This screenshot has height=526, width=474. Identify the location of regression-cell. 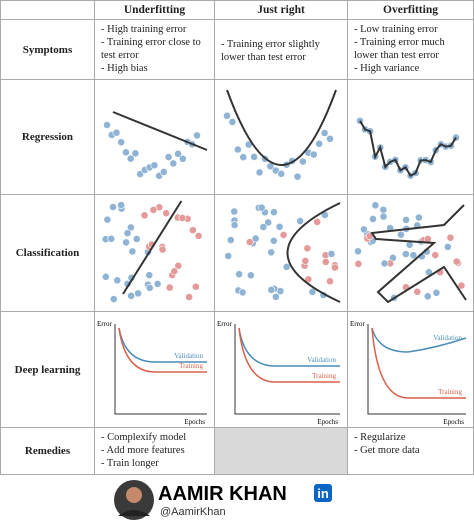
(411, 137).